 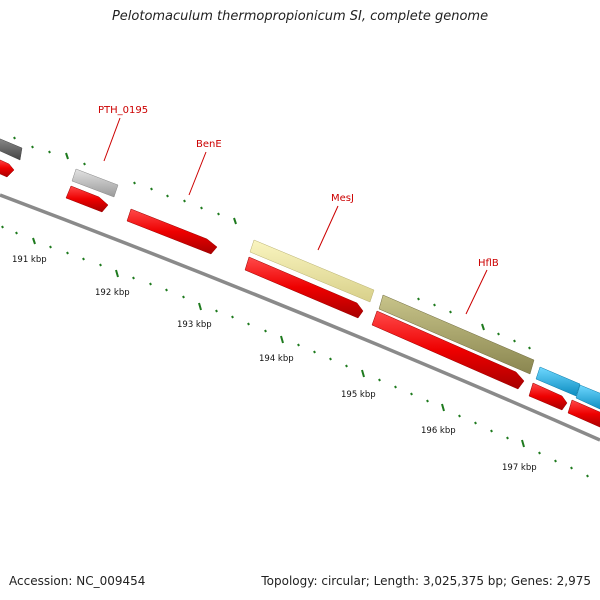 What do you see at coordinates (358, 395) in the screenshot?
I see `tick-label-195: 195 kbp` at bounding box center [358, 395].